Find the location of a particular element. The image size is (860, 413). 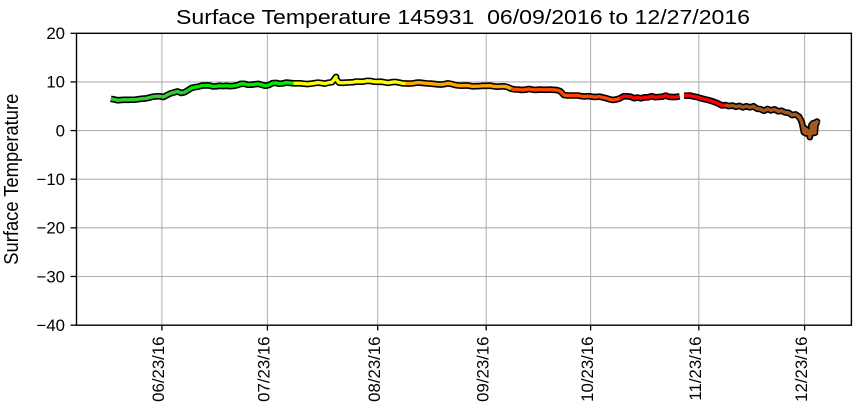

svg-text: 10/23/16 is located at coordinates (587, 369).